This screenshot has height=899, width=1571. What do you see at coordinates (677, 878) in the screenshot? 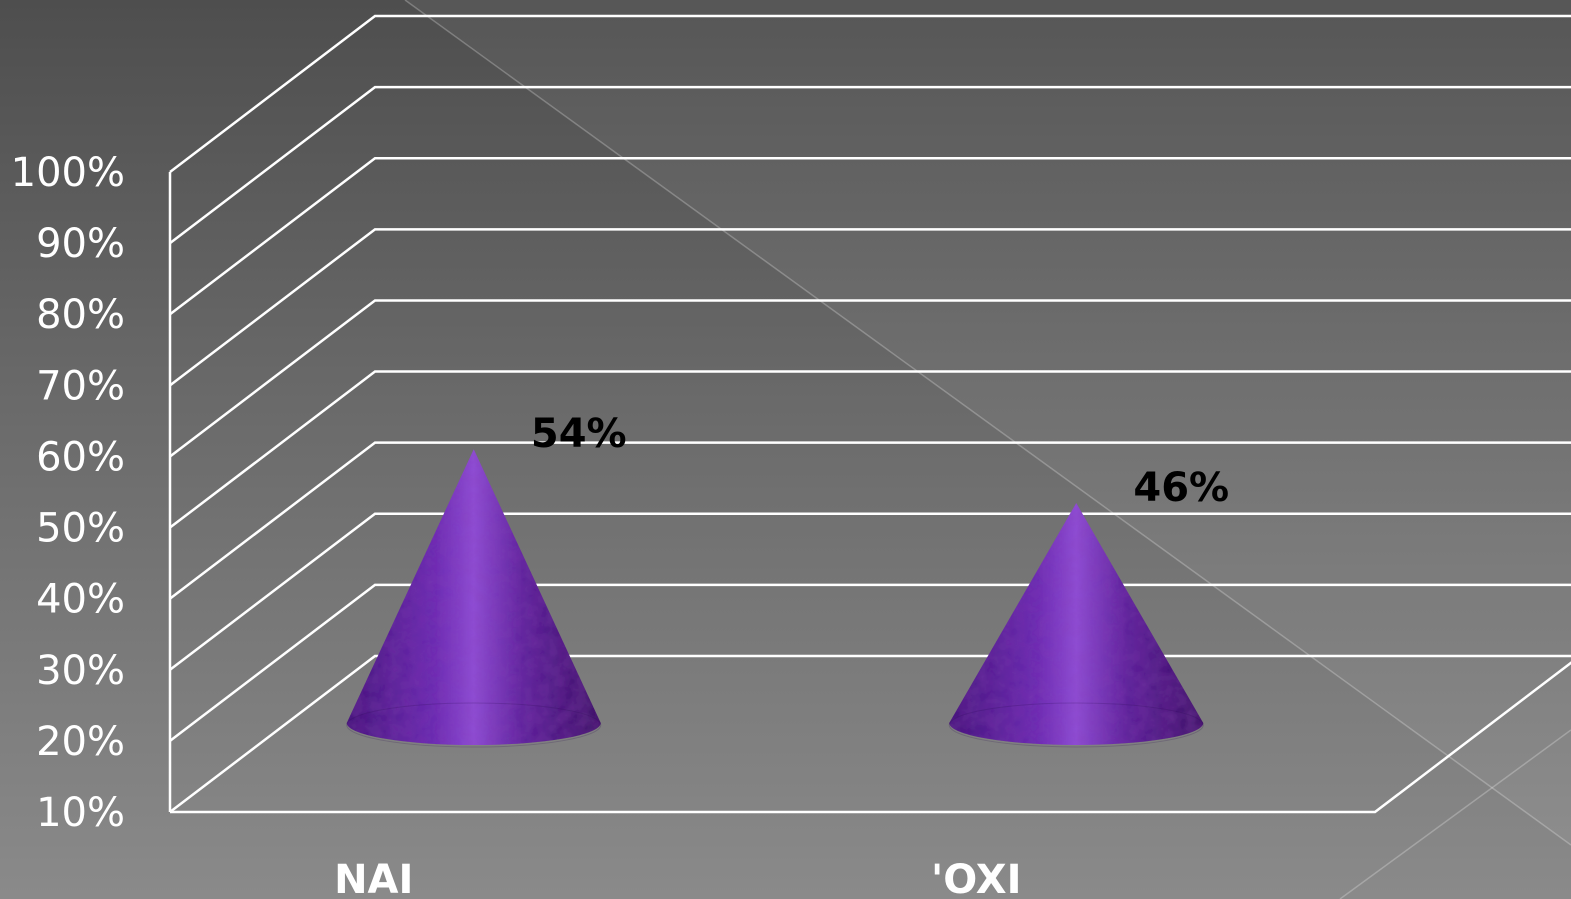
I see `category-labels: NAI 'OXI` at bounding box center [677, 878].